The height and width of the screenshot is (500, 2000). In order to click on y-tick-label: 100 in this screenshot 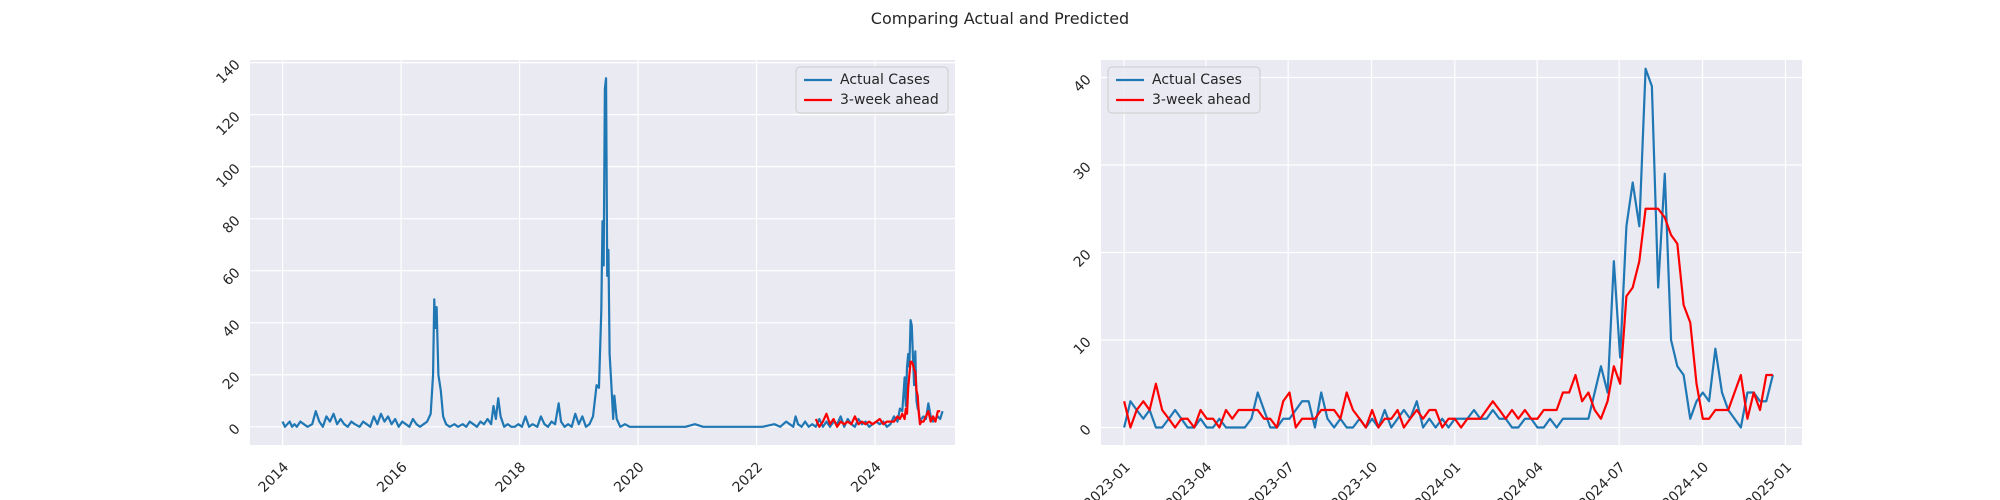, I will do `click(228, 176)`.